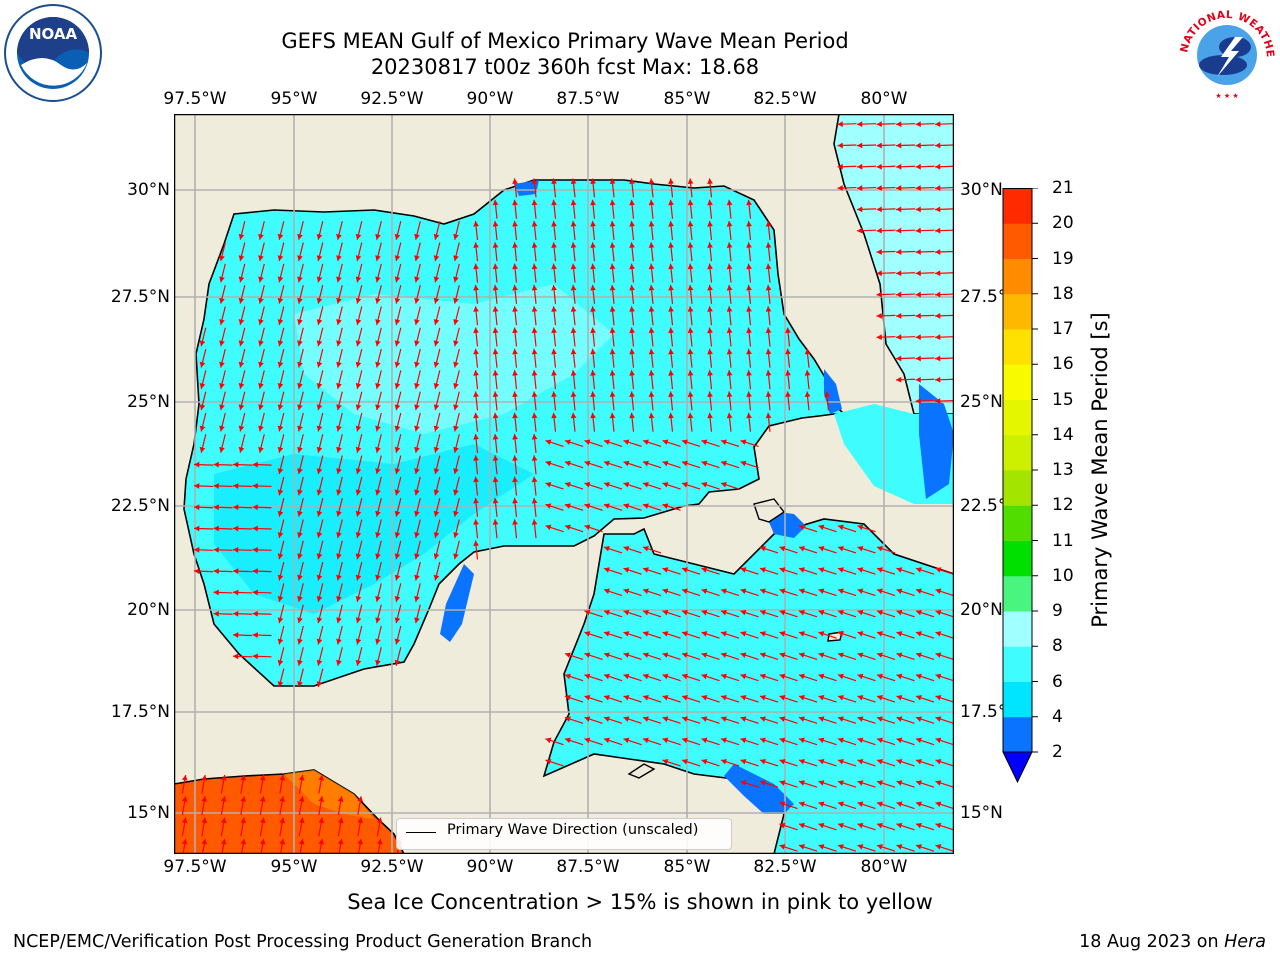 This screenshot has width=1280, height=960. What do you see at coordinates (1100, 470) in the screenshot?
I see `colorbar-label: Primary Wave Mean Period [s]` at bounding box center [1100, 470].